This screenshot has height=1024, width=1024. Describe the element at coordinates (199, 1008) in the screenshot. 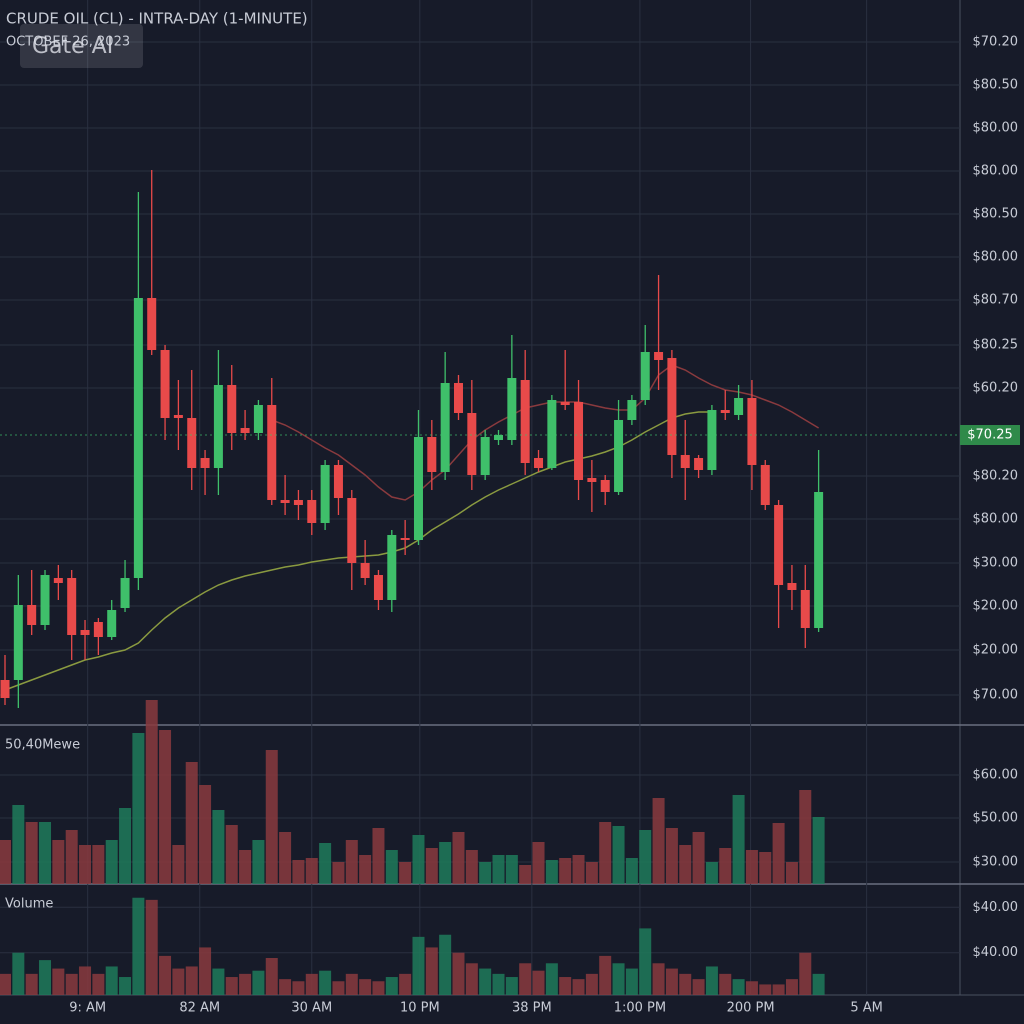

I see `x-tick-label: 82 AM` at that location.